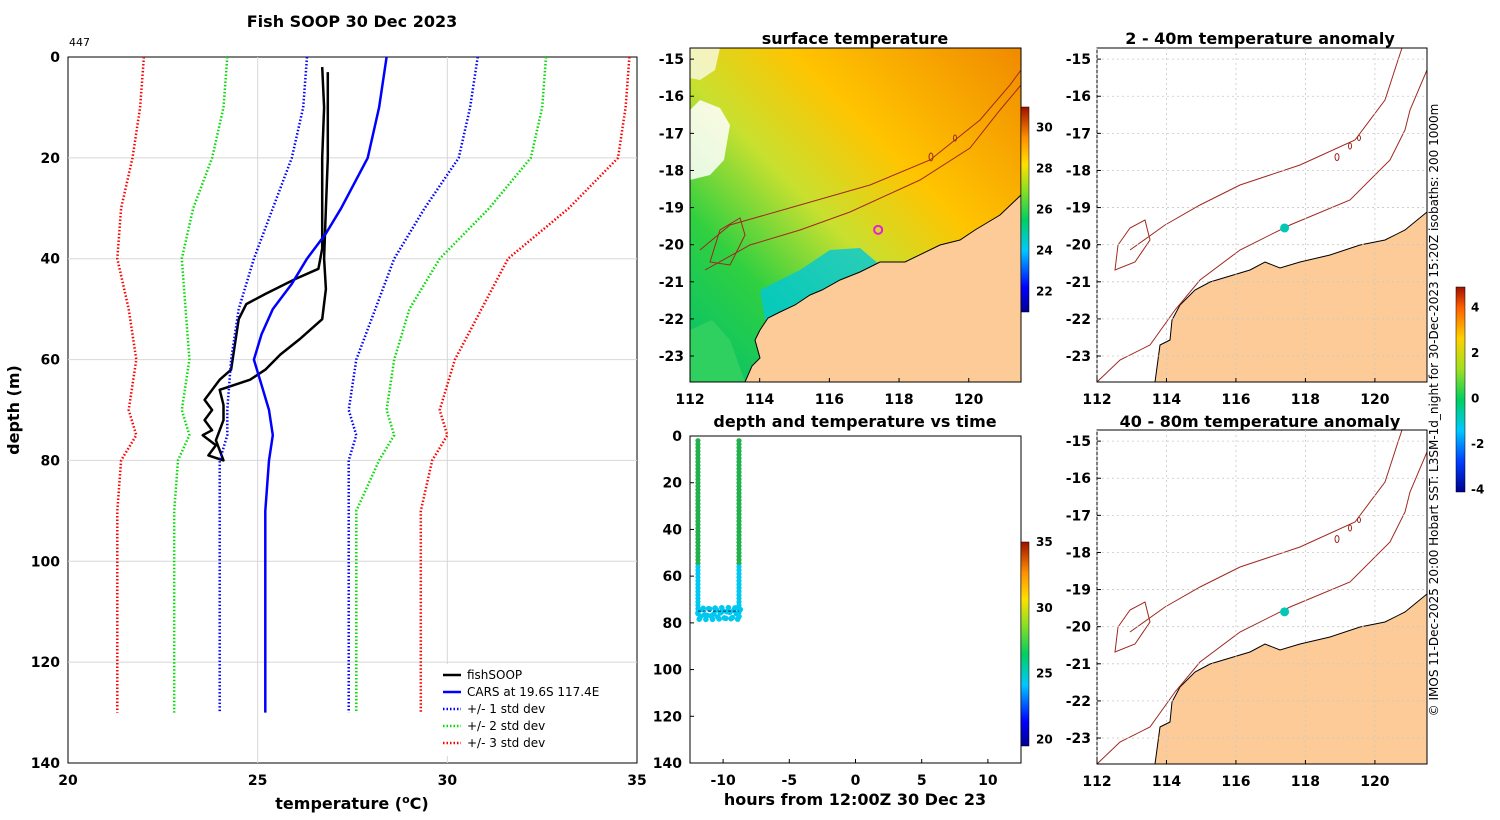  I want to click on anom1-ytick-label: -23, so click(1078, 357).